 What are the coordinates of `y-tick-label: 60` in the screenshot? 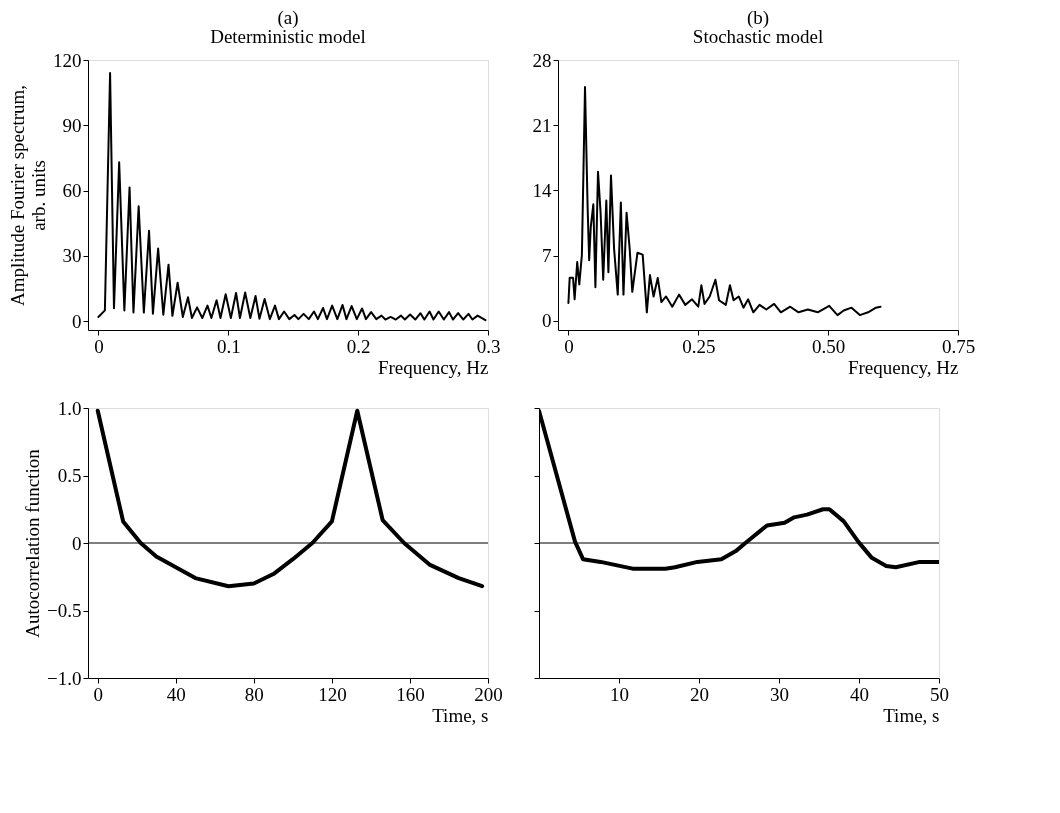 It's located at (72, 191).